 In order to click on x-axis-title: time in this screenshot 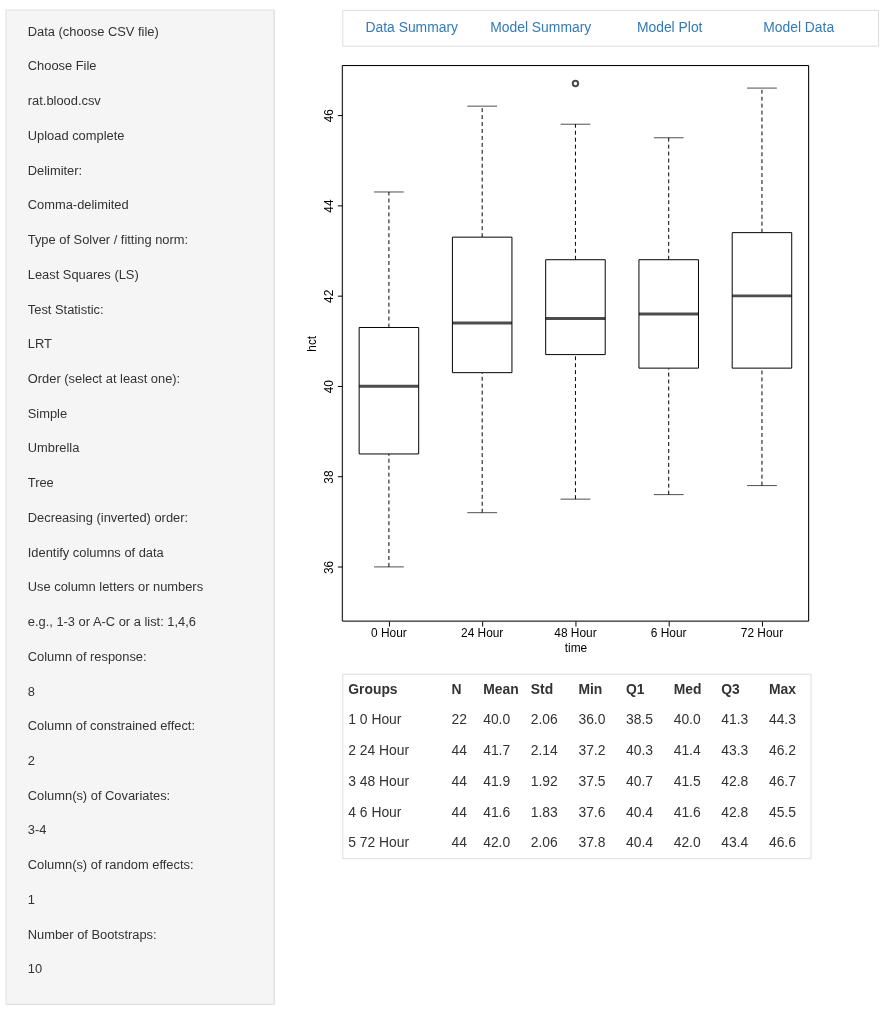, I will do `click(576, 648)`.